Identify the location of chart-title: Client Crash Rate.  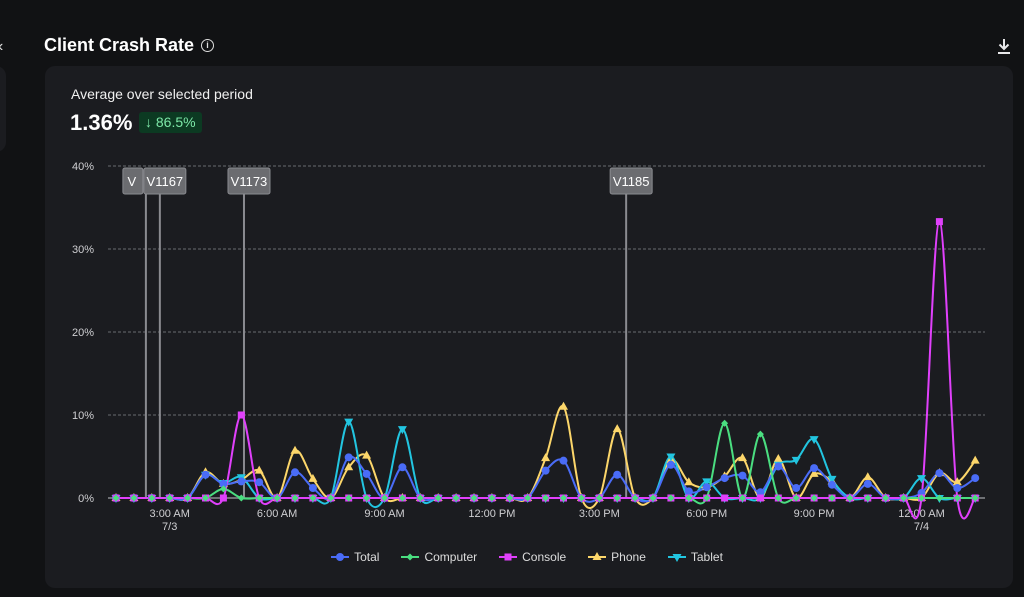
(119, 45).